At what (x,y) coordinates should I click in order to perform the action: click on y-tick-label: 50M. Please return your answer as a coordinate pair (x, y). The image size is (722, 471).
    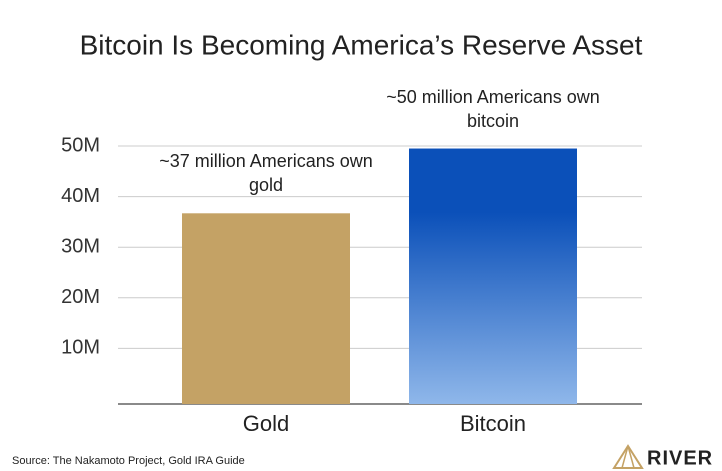
    Looking at the image, I should click on (80, 145).